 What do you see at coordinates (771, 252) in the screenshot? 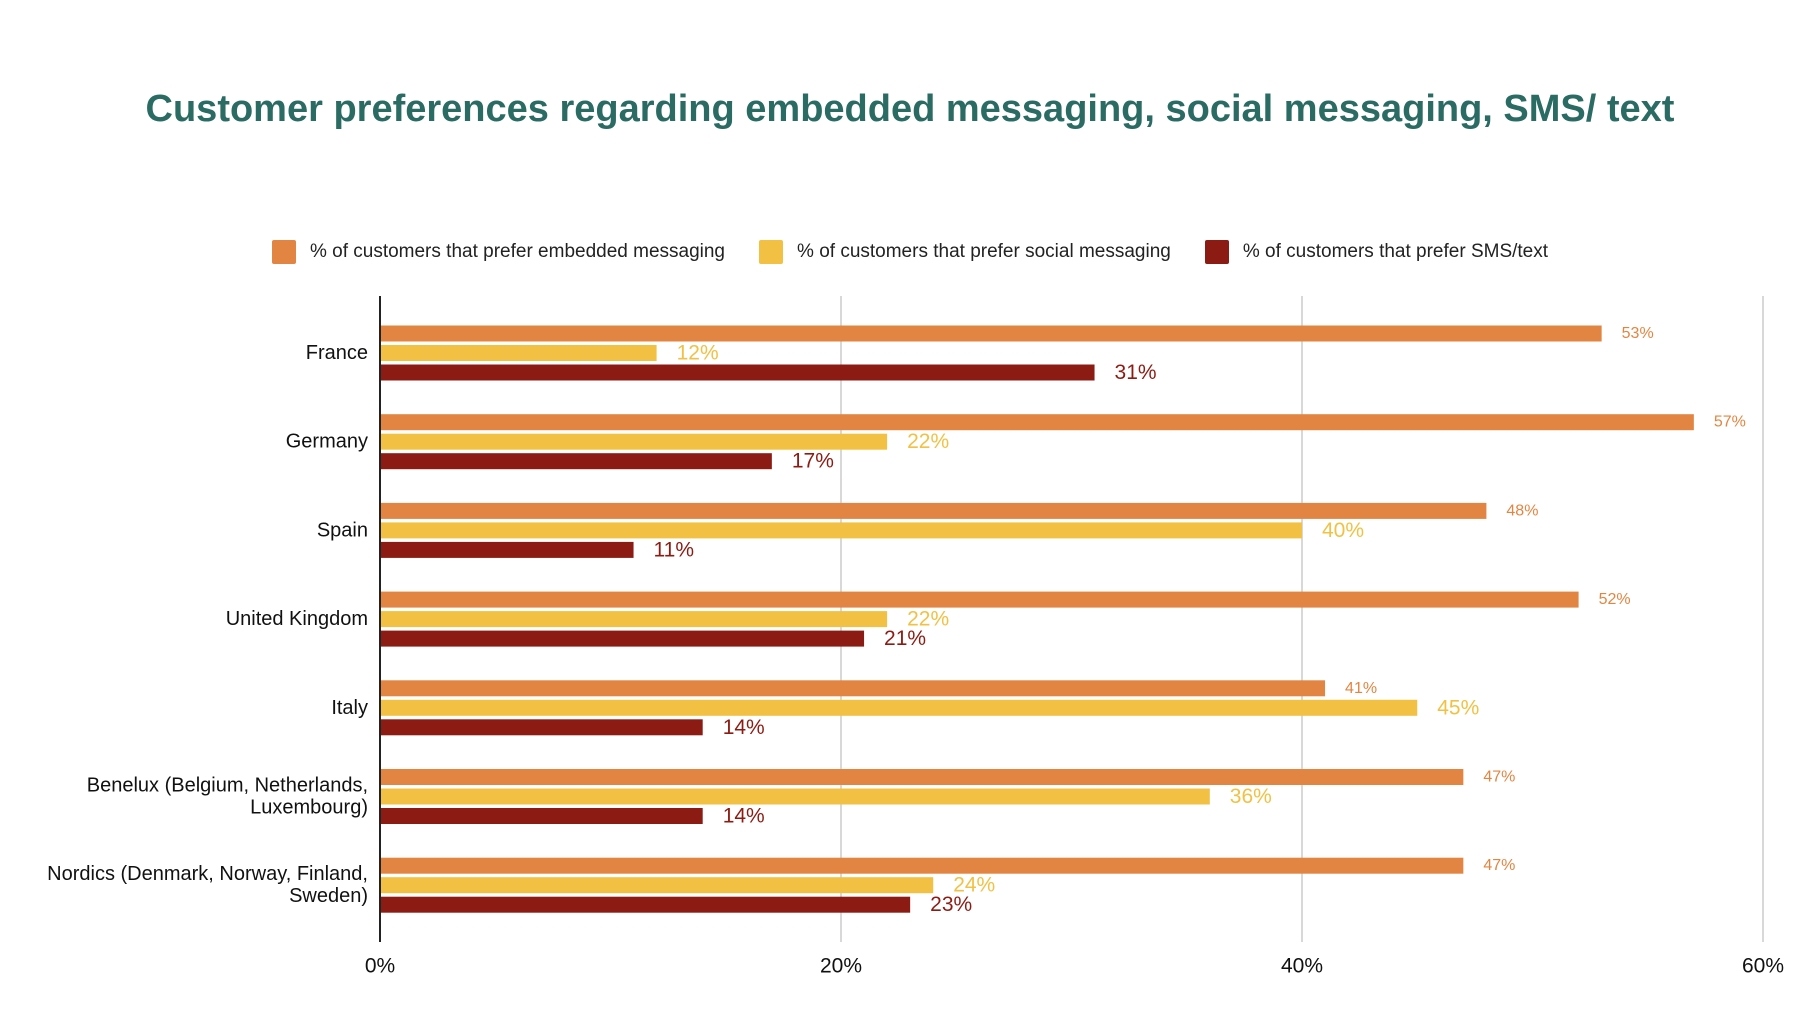
I see `legend-swatch-social` at bounding box center [771, 252].